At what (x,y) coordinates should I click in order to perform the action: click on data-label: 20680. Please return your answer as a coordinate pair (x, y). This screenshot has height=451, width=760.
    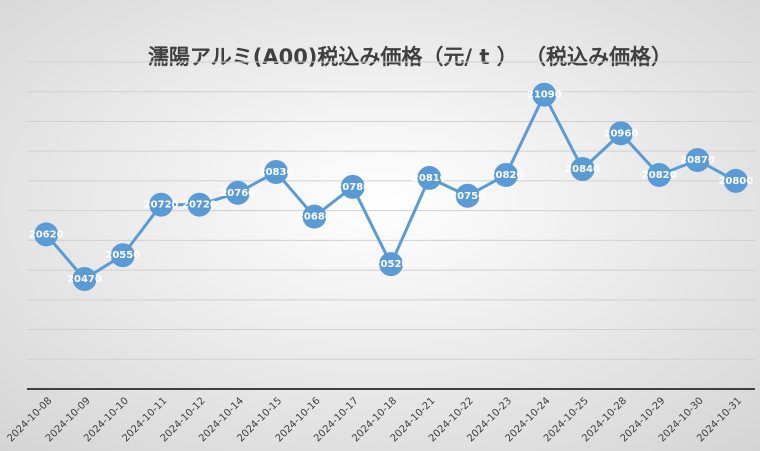
    Looking at the image, I should click on (314, 217).